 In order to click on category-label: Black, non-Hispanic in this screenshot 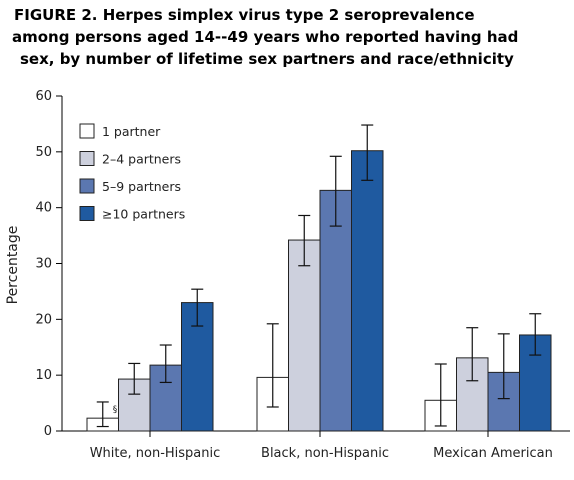, I will do `click(325, 453)`.